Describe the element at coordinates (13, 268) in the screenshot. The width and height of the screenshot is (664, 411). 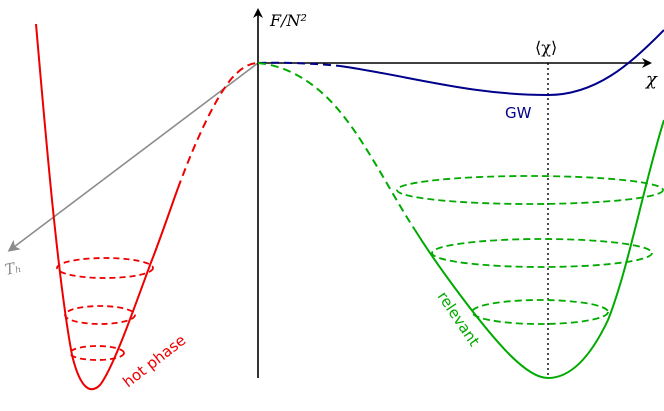
I see `temperature-axis-label: Tₕ` at that location.